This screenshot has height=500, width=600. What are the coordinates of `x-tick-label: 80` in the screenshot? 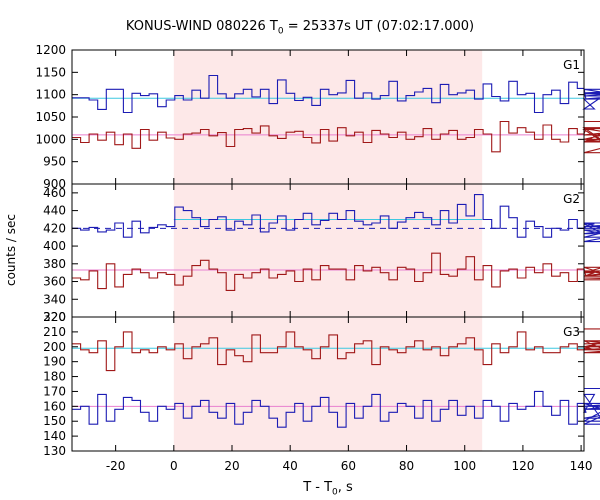 It's located at (406, 466).